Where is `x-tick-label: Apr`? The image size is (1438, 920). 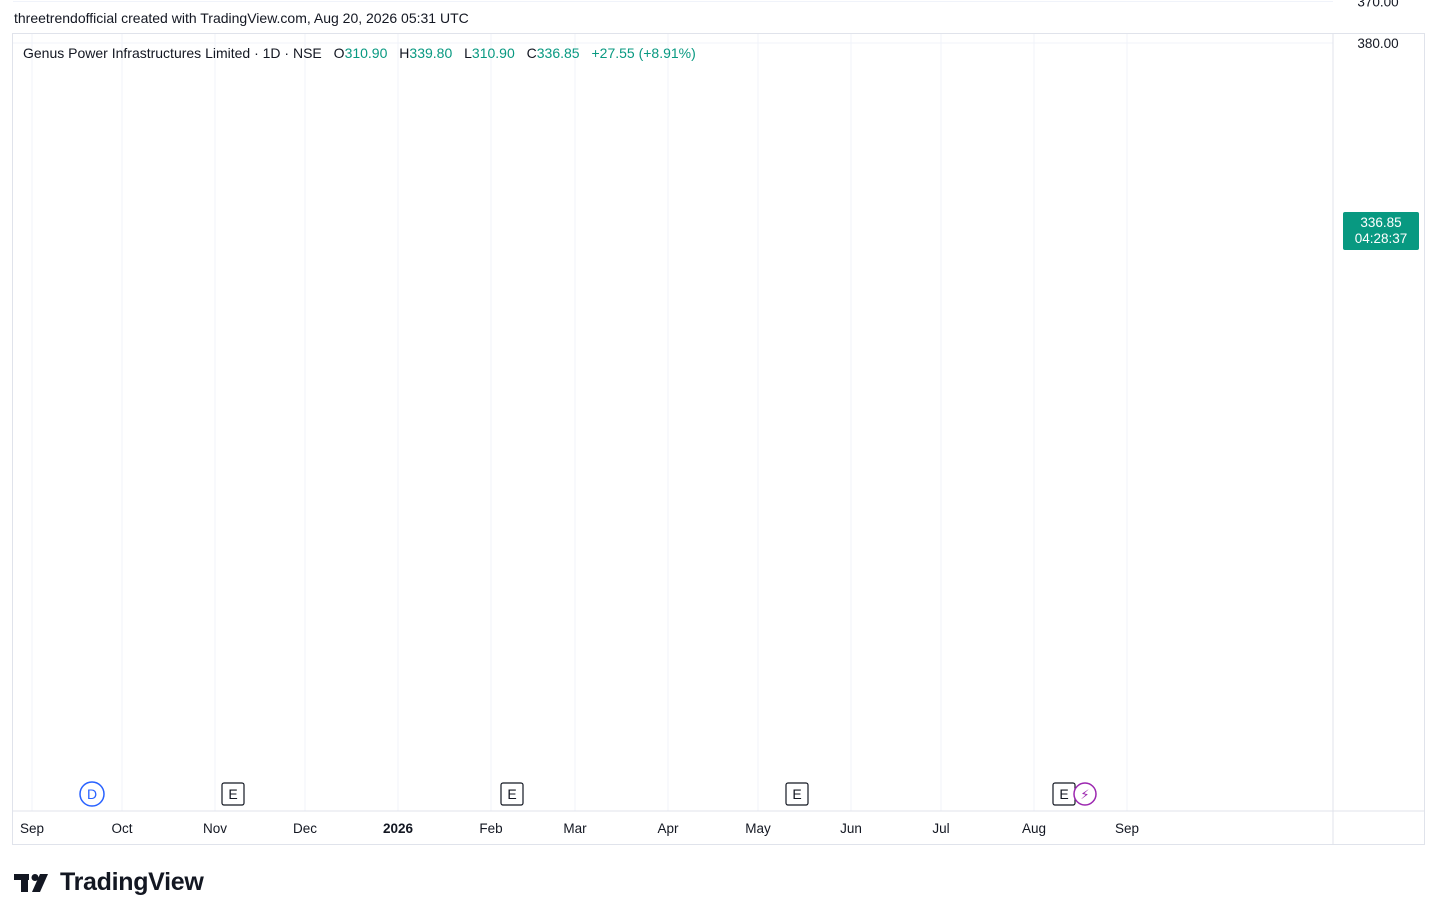
x-tick-label: Apr is located at coordinates (668, 828).